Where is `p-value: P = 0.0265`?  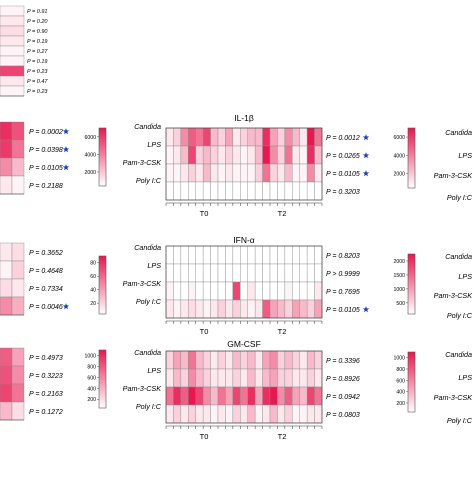
p-value: P = 0.0265 is located at coordinates (343, 156).